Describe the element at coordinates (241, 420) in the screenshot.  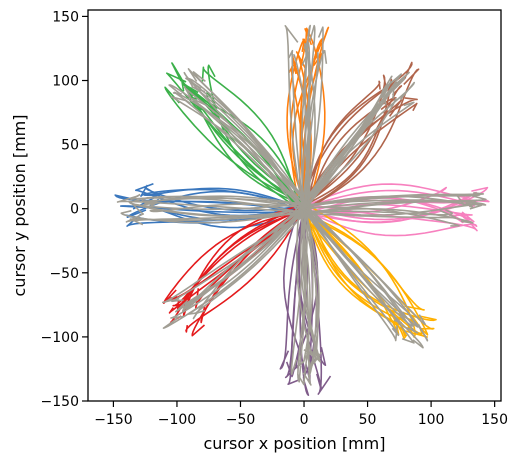
I see `x-tick-label: −50` at that location.